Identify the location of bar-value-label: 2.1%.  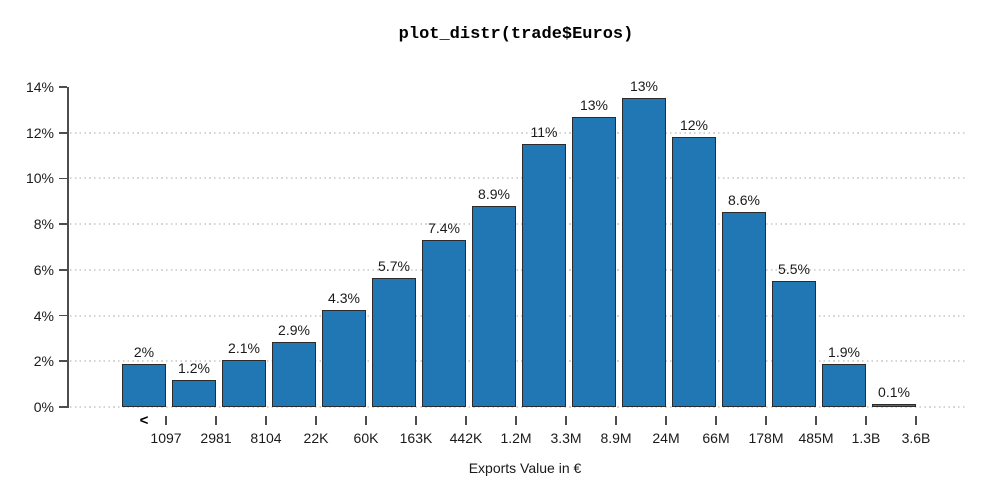
(244, 348).